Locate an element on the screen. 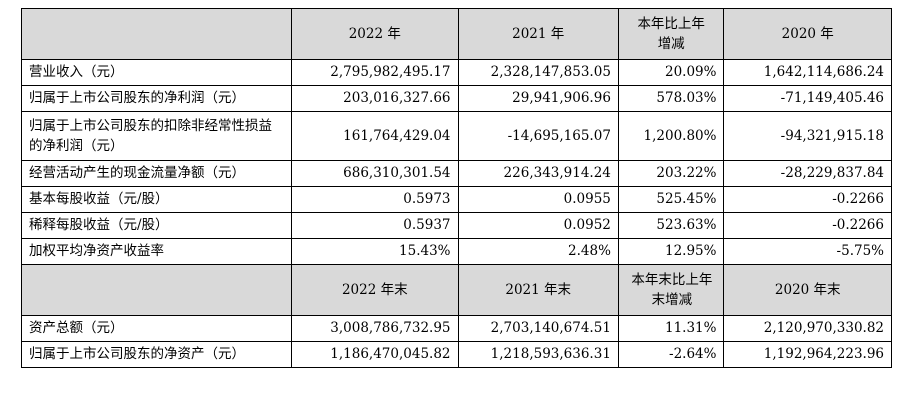  cell-value: 1,192,964,223.96 is located at coordinates (807, 354).